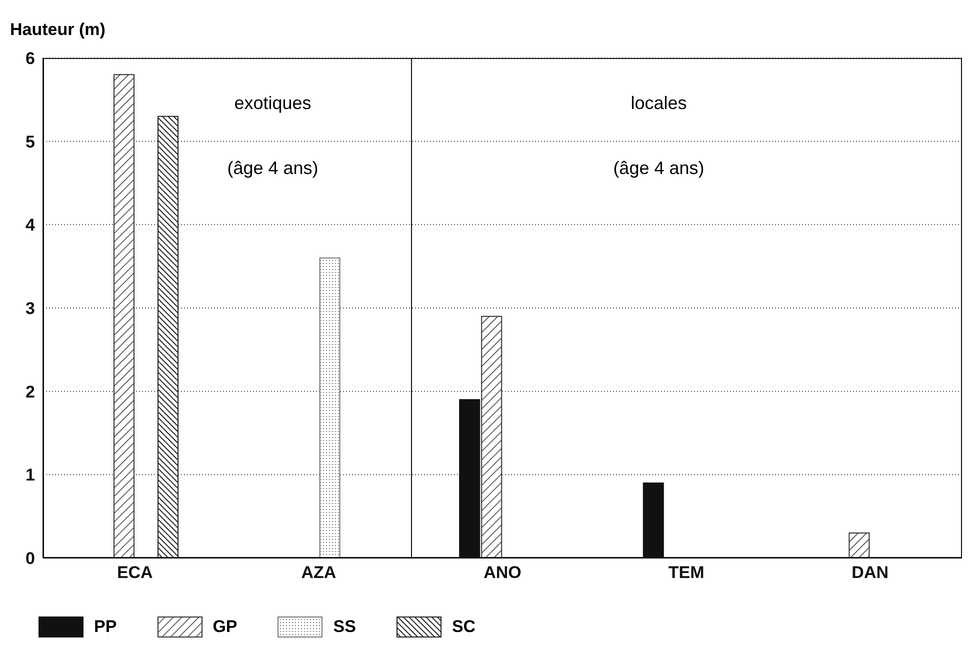  Describe the element at coordinates (503, 572) in the screenshot. I see `x-tick-label: ANO` at that location.